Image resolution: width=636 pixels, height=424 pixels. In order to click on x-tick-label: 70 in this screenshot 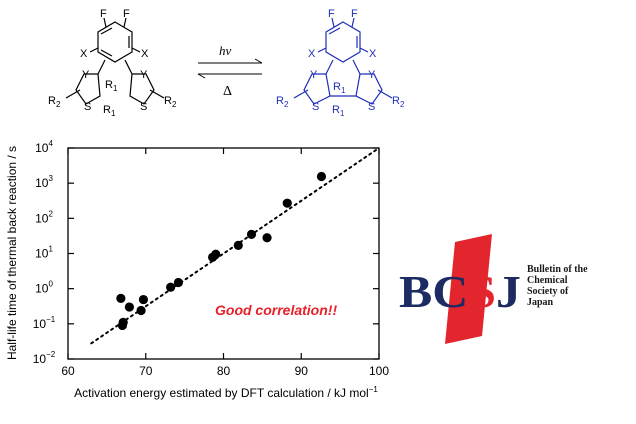, I will do `click(146, 371)`.